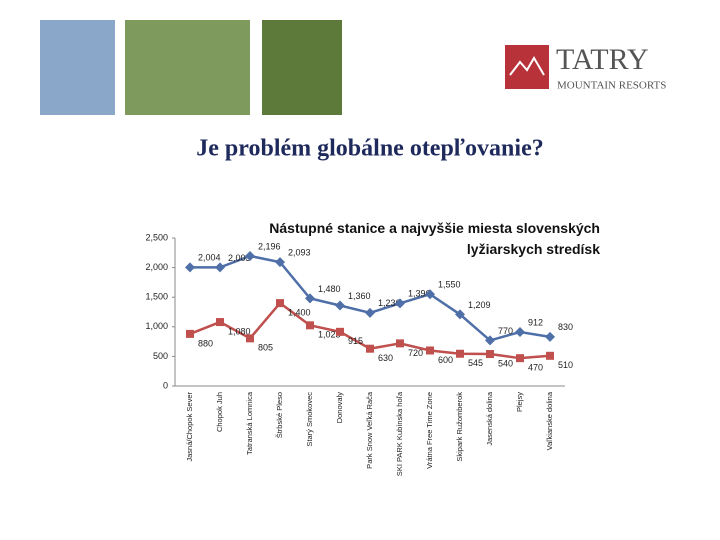 This screenshot has width=720, height=540. I want to click on x-tick-label: Vaľkianske dolina, so click(549, 420).